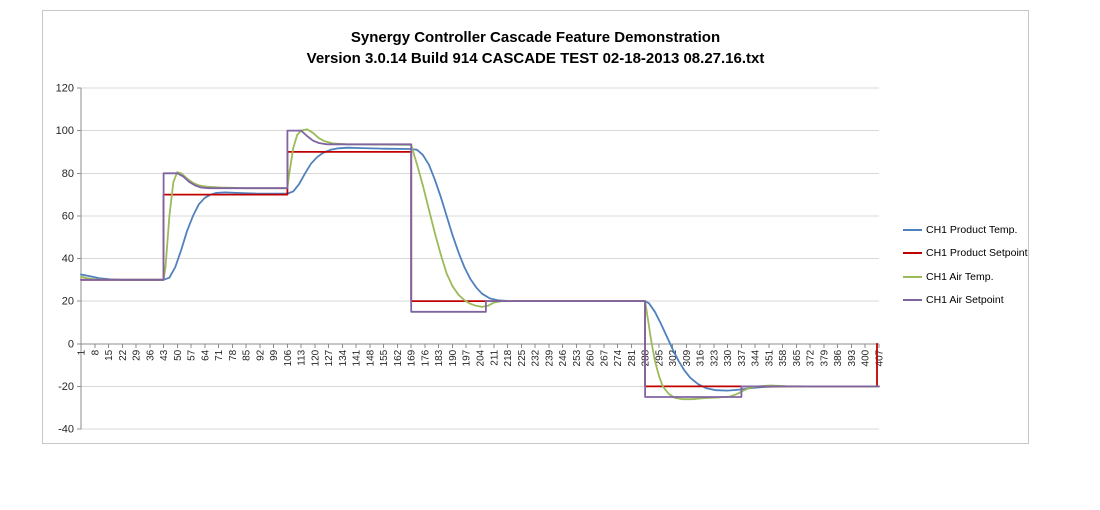 The width and height of the screenshot is (1100, 510). Describe the element at coordinates (481, 357) in the screenshot. I see `x-axis-label: 204` at that location.